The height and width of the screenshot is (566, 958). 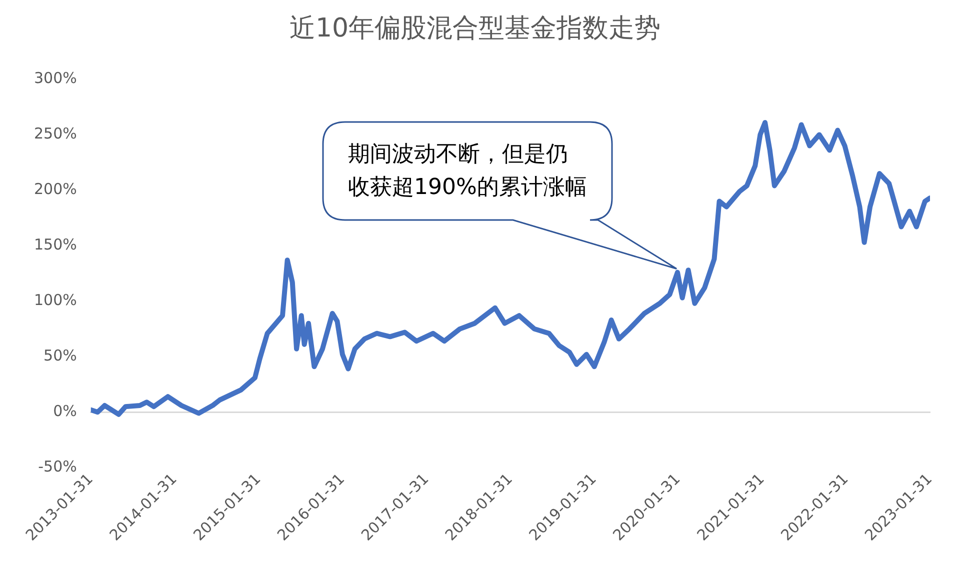 What do you see at coordinates (55, 189) in the screenshot?
I see `y-tick-label: 200%` at bounding box center [55, 189].